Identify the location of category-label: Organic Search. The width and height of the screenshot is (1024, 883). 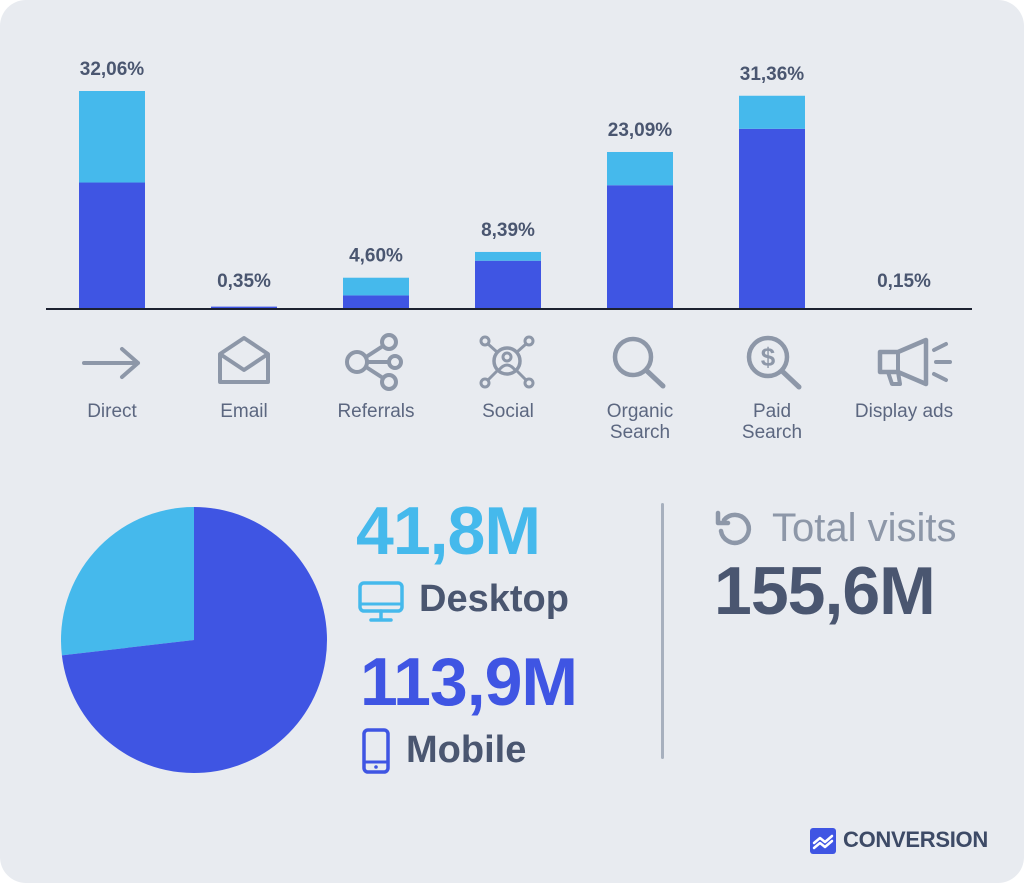
(640, 422).